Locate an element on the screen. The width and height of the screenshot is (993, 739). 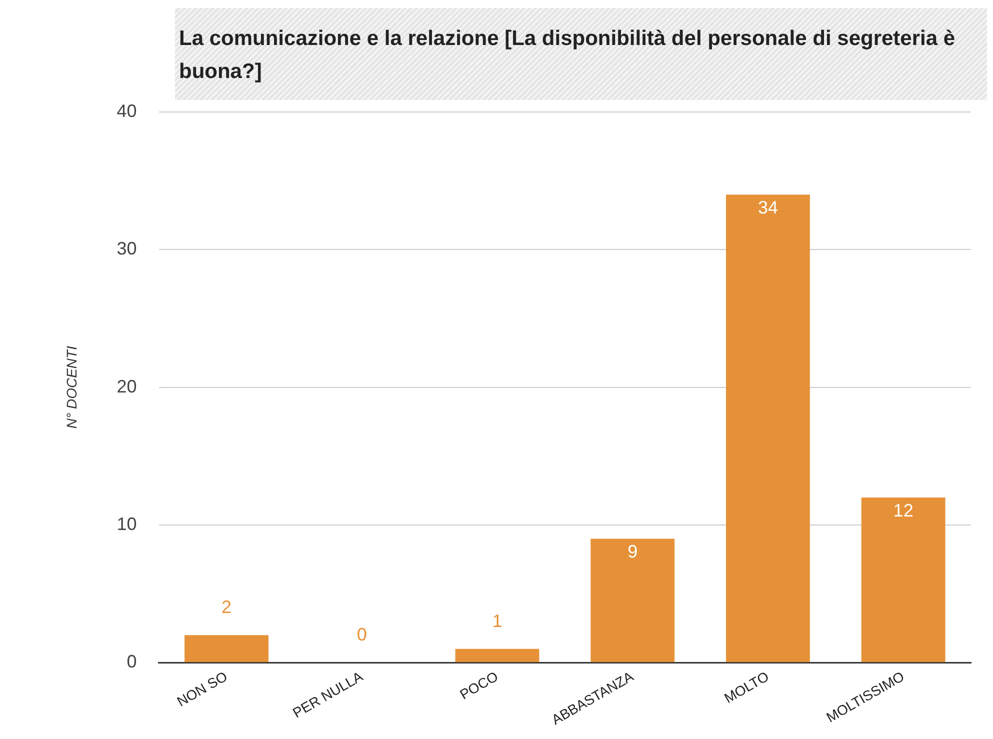
data-label: 9 is located at coordinates (633, 552).